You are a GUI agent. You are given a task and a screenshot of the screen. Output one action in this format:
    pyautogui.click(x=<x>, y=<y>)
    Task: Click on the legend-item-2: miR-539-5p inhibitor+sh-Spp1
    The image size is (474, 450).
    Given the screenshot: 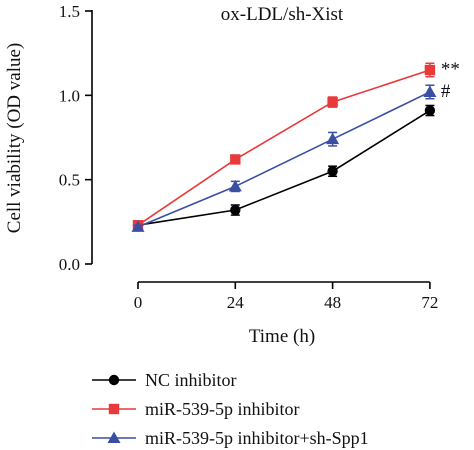 What is the action you would take?
    pyautogui.click(x=230, y=438)
    